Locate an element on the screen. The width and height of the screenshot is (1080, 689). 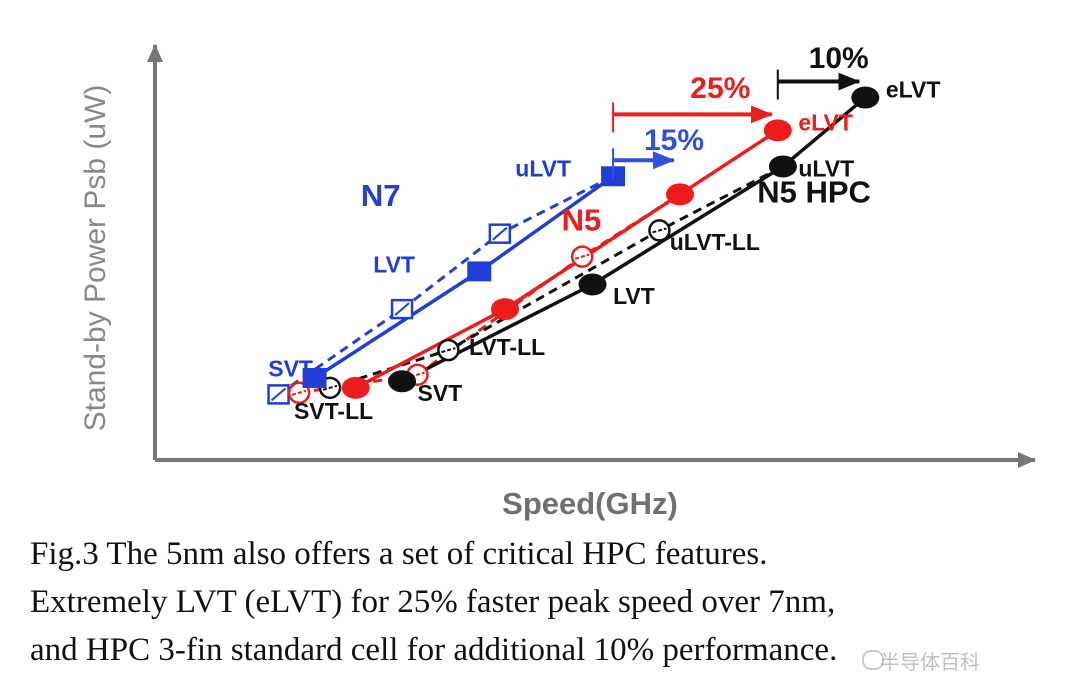
point-label-1: LVT is located at coordinates (394, 264).